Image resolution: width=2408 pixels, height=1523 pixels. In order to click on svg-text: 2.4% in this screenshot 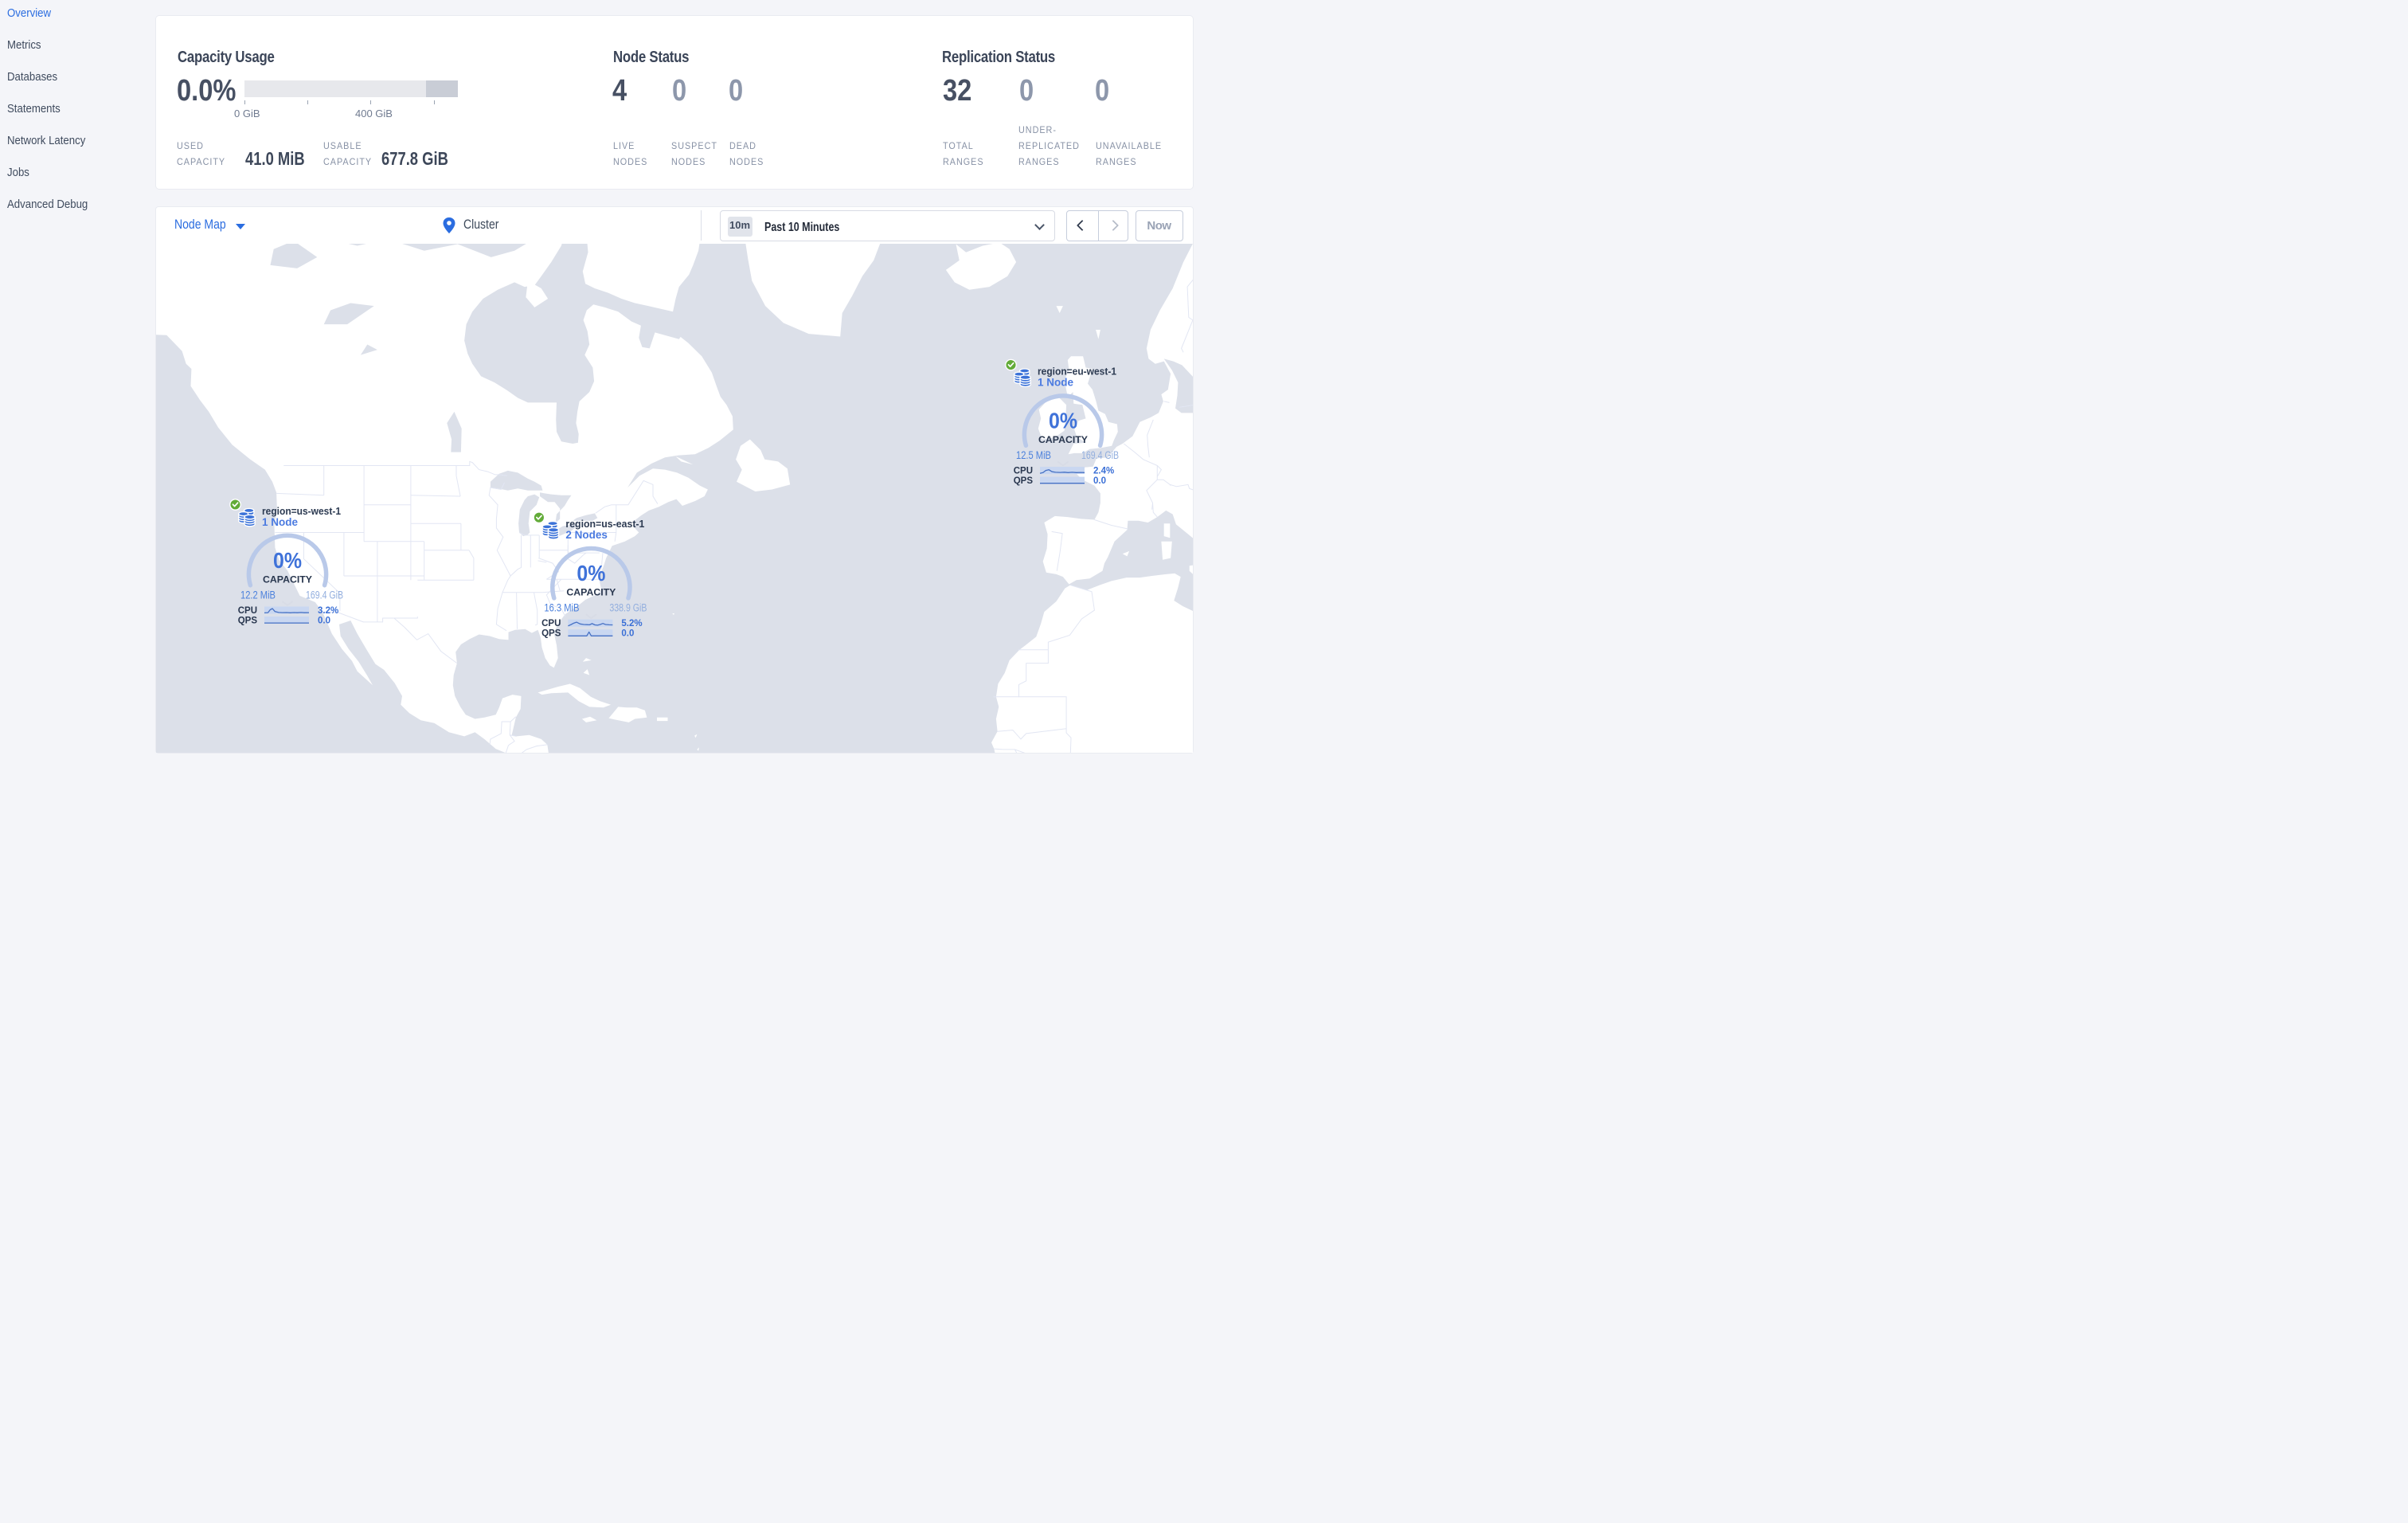, I will do `click(1103, 471)`.